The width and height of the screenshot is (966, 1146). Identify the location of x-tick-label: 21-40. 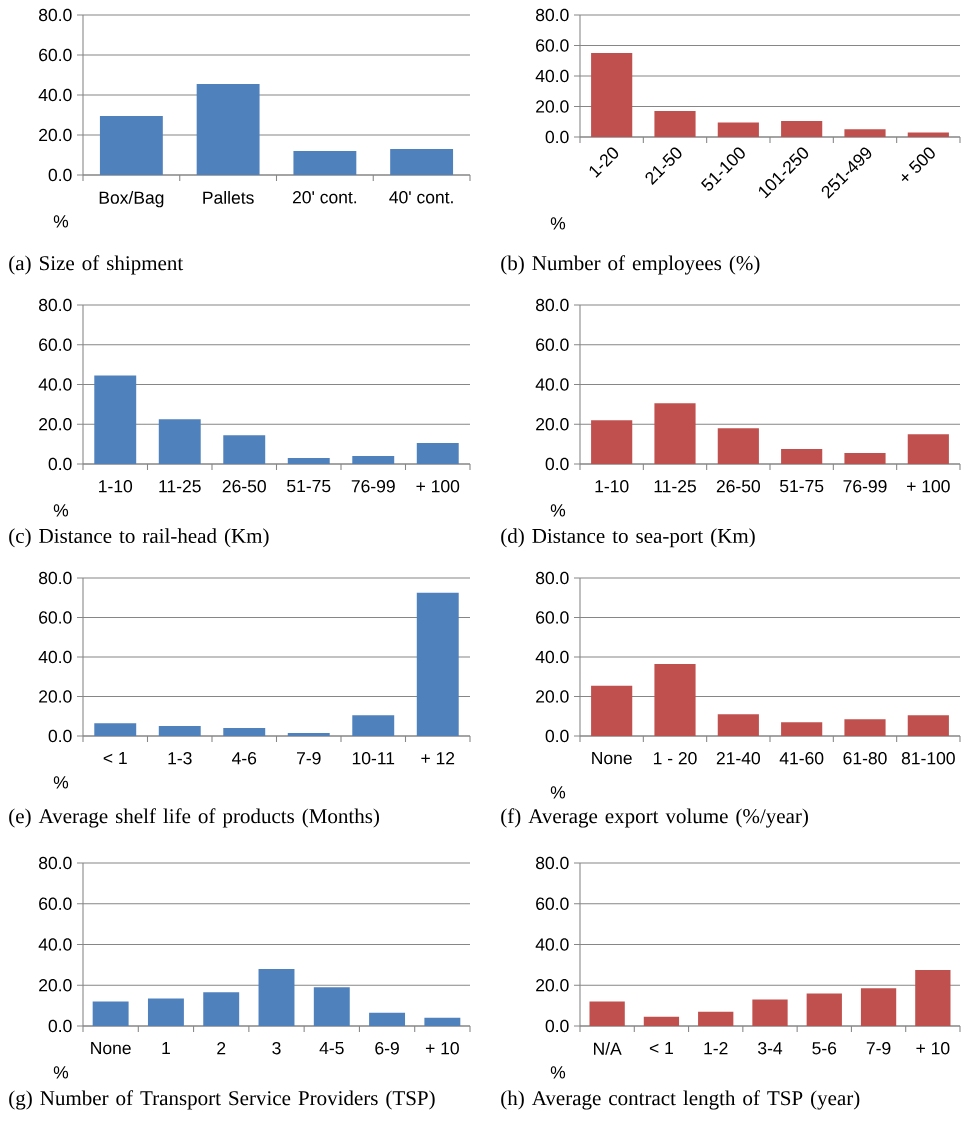
(738, 758).